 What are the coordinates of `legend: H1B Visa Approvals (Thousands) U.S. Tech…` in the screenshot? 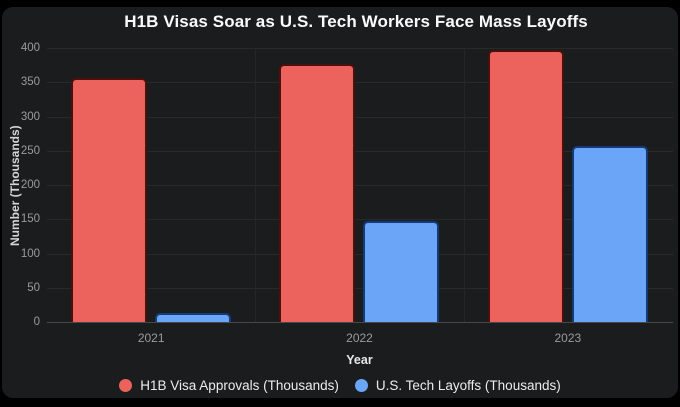 It's located at (340, 385).